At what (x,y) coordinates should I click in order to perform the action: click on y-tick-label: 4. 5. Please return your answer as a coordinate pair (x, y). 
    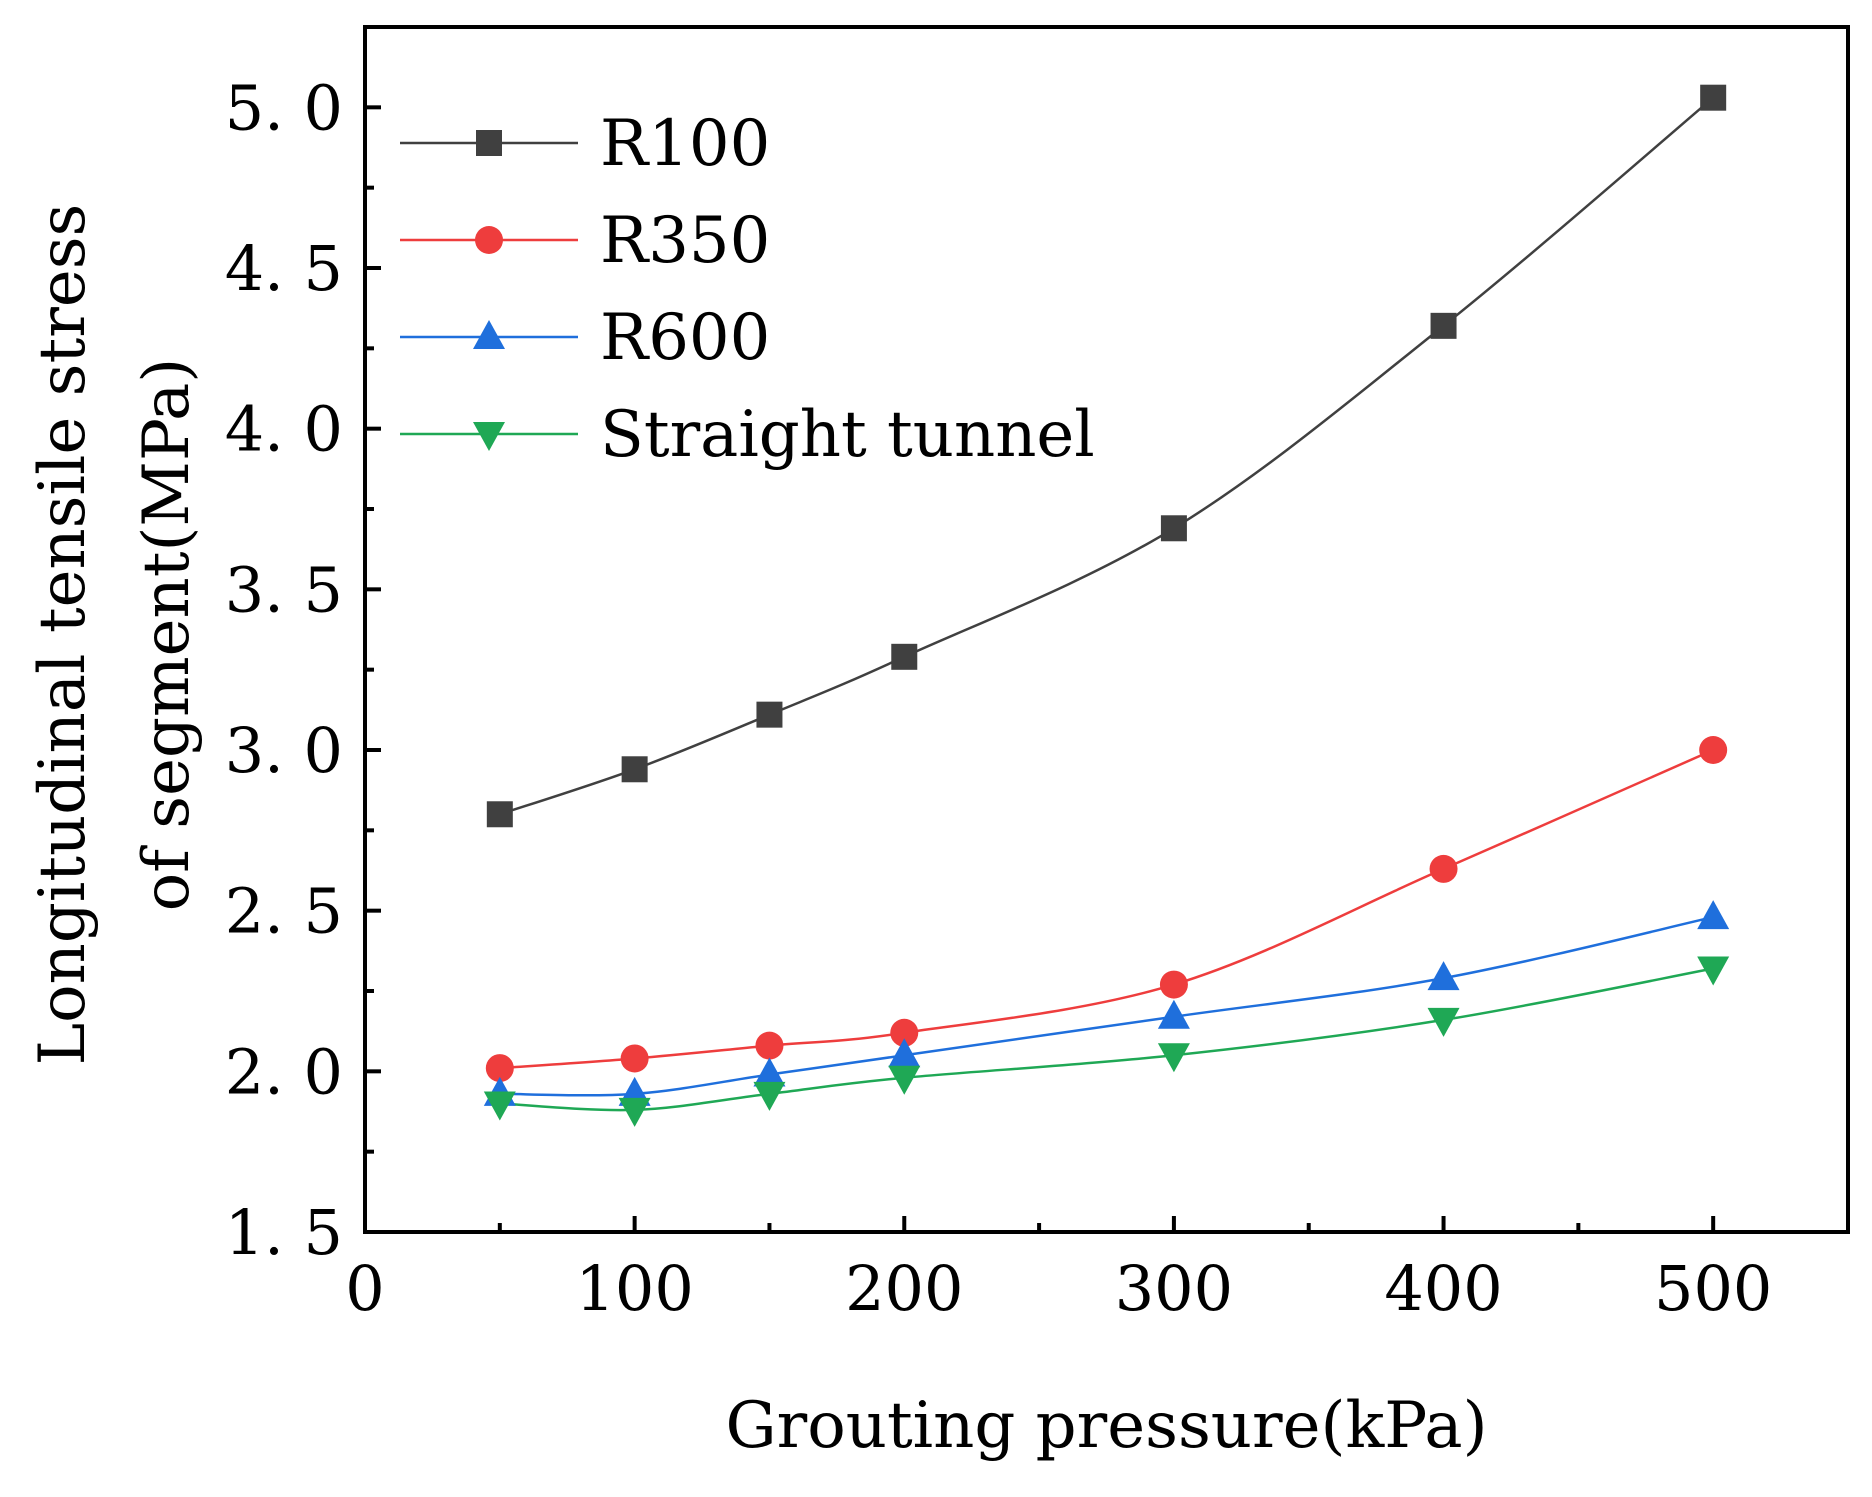
    Looking at the image, I should click on (284, 268).